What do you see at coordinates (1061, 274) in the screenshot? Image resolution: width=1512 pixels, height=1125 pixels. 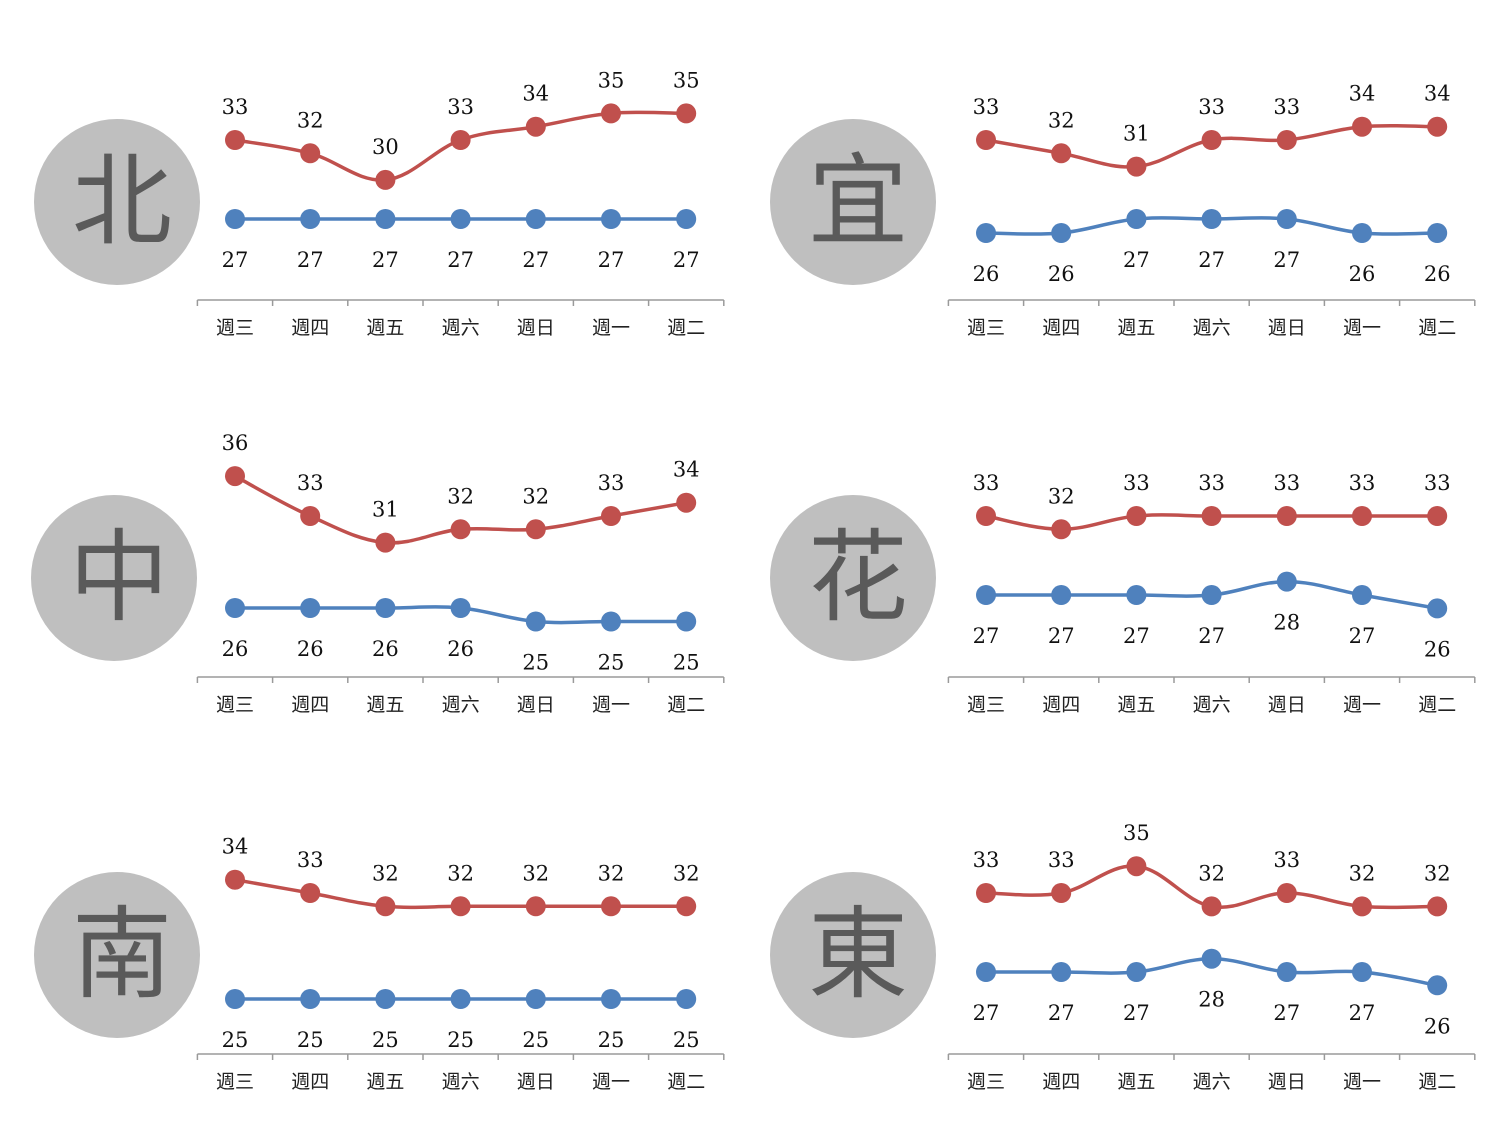 I see `low-temp-label: 26` at bounding box center [1061, 274].